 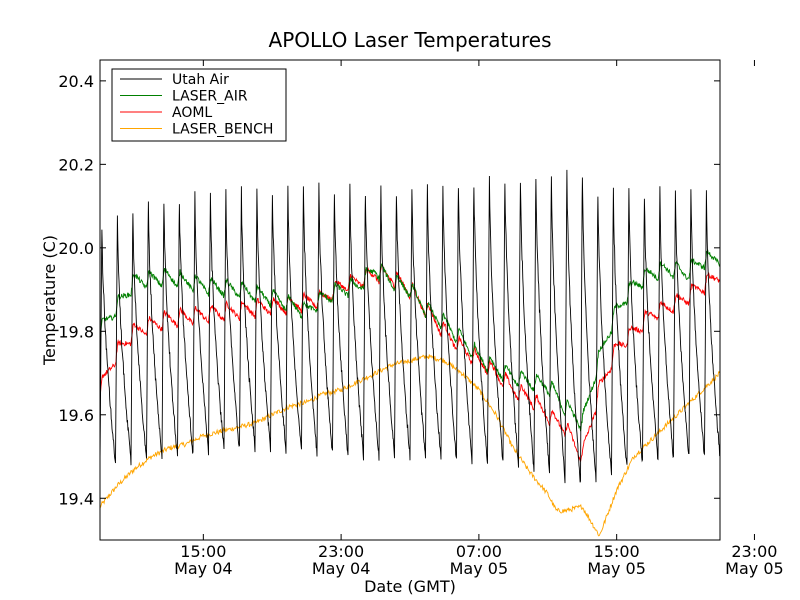 I want to click on legend-label: Utah Air, so click(x=200, y=80).